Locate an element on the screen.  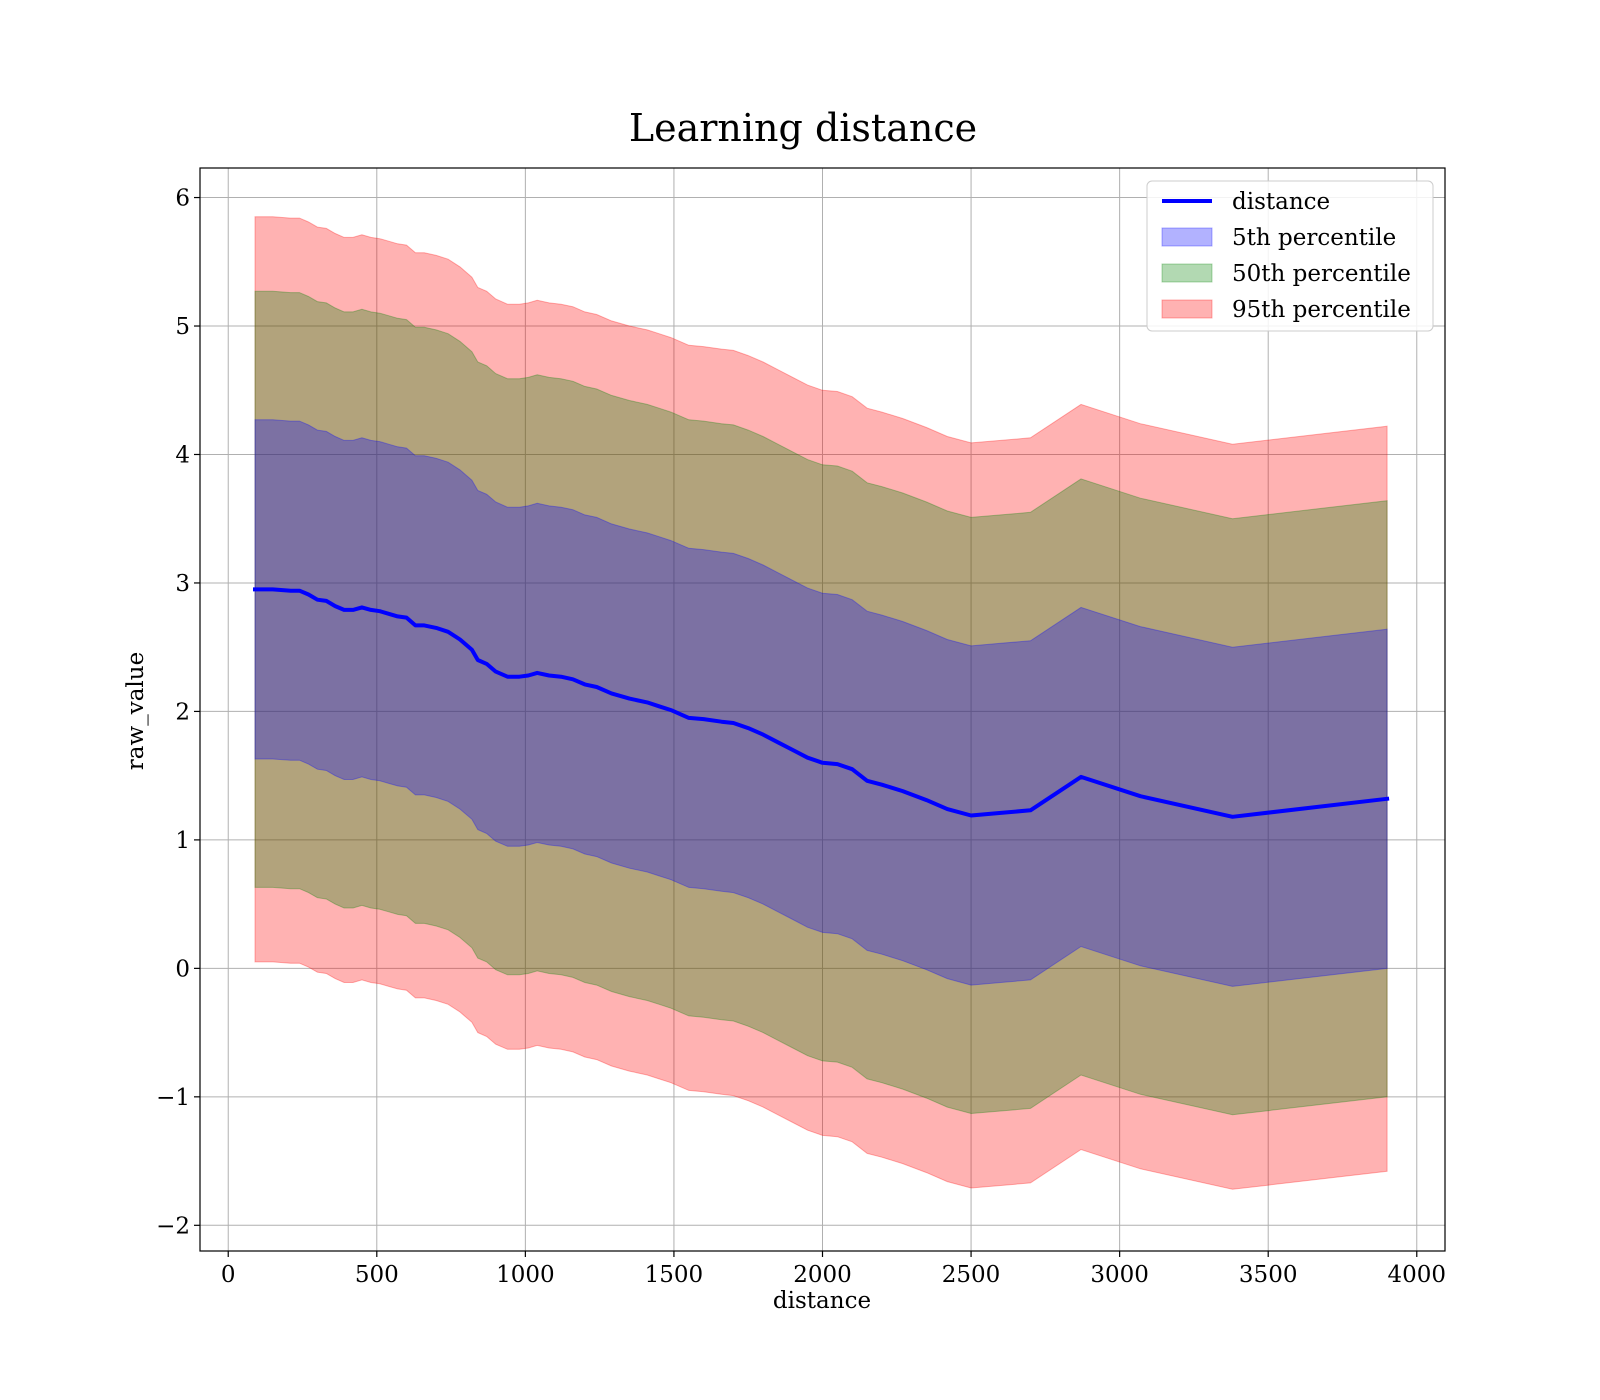
x-tick-label: 3000 is located at coordinates (1119, 1275).